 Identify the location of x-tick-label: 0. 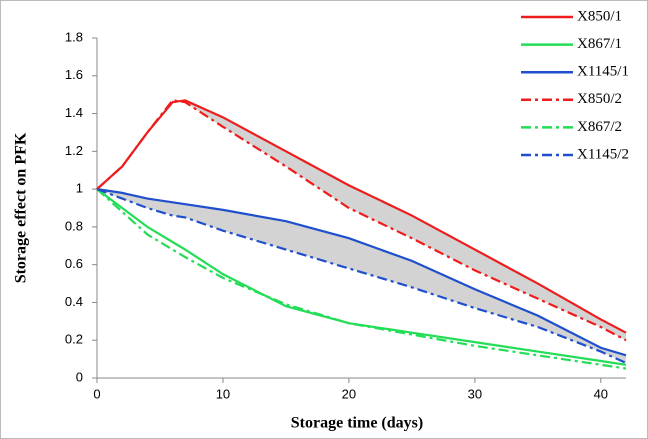
(96, 393).